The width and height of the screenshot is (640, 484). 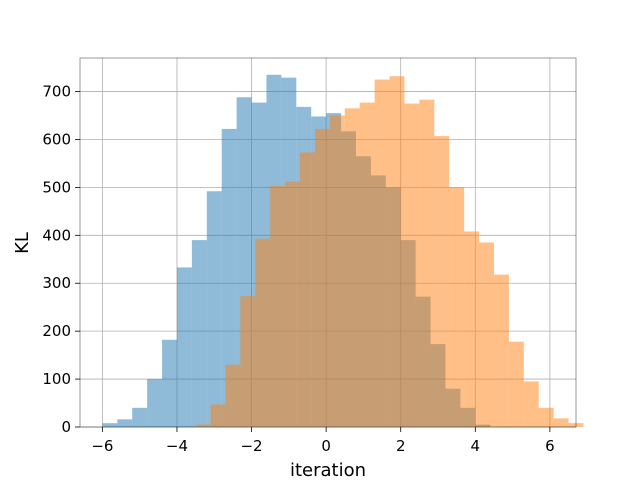 I want to click on x-tick-label: 4, so click(x=476, y=446).